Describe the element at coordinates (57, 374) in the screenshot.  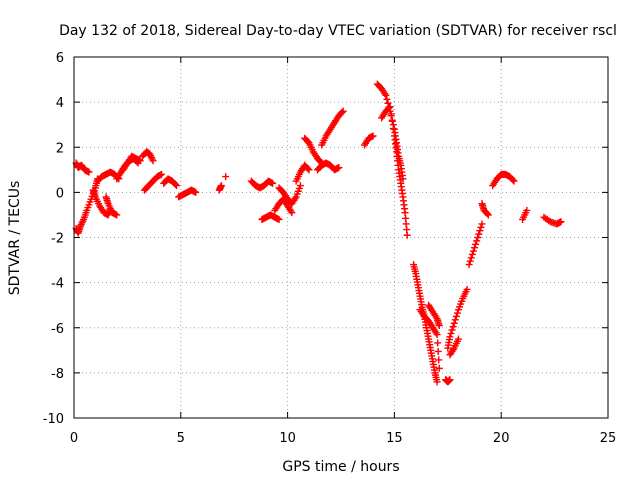
I see `y-tick-label: -8` at that location.